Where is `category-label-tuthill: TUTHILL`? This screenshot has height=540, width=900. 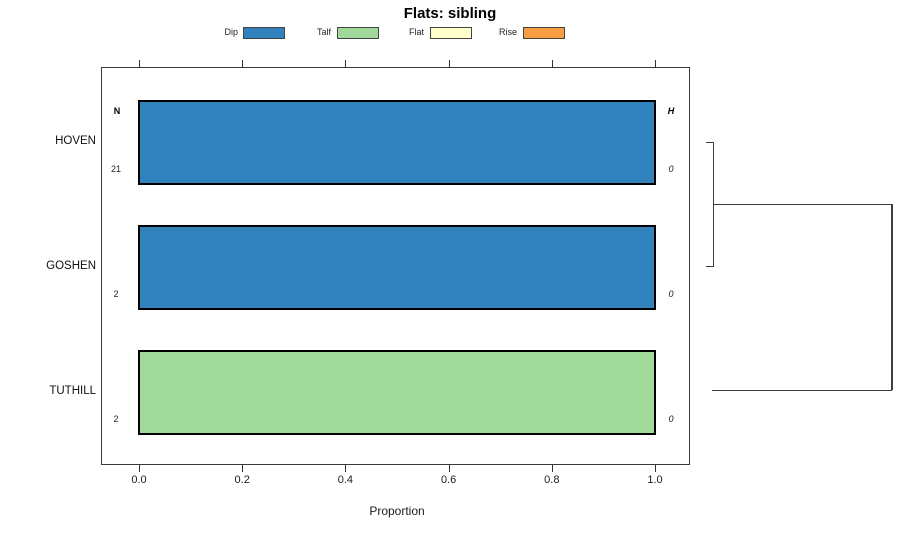 category-label-tuthill: TUTHILL is located at coordinates (72, 390).